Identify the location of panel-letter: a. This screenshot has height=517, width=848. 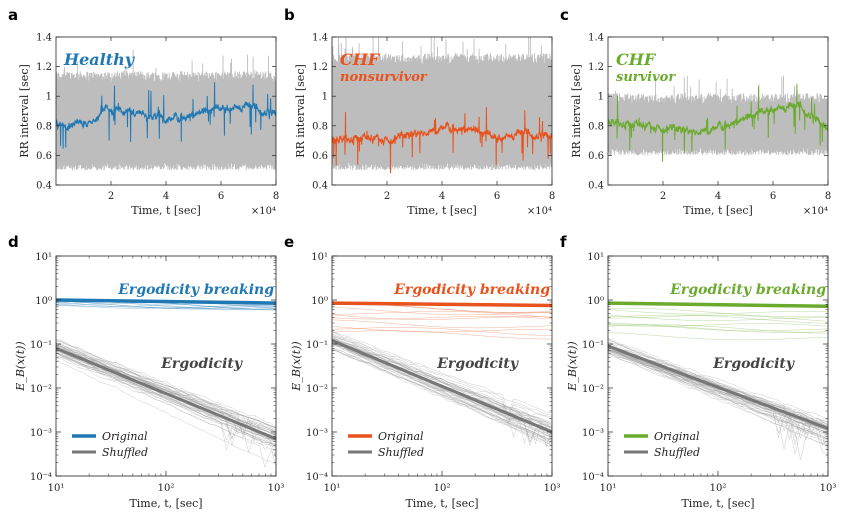
(13, 15).